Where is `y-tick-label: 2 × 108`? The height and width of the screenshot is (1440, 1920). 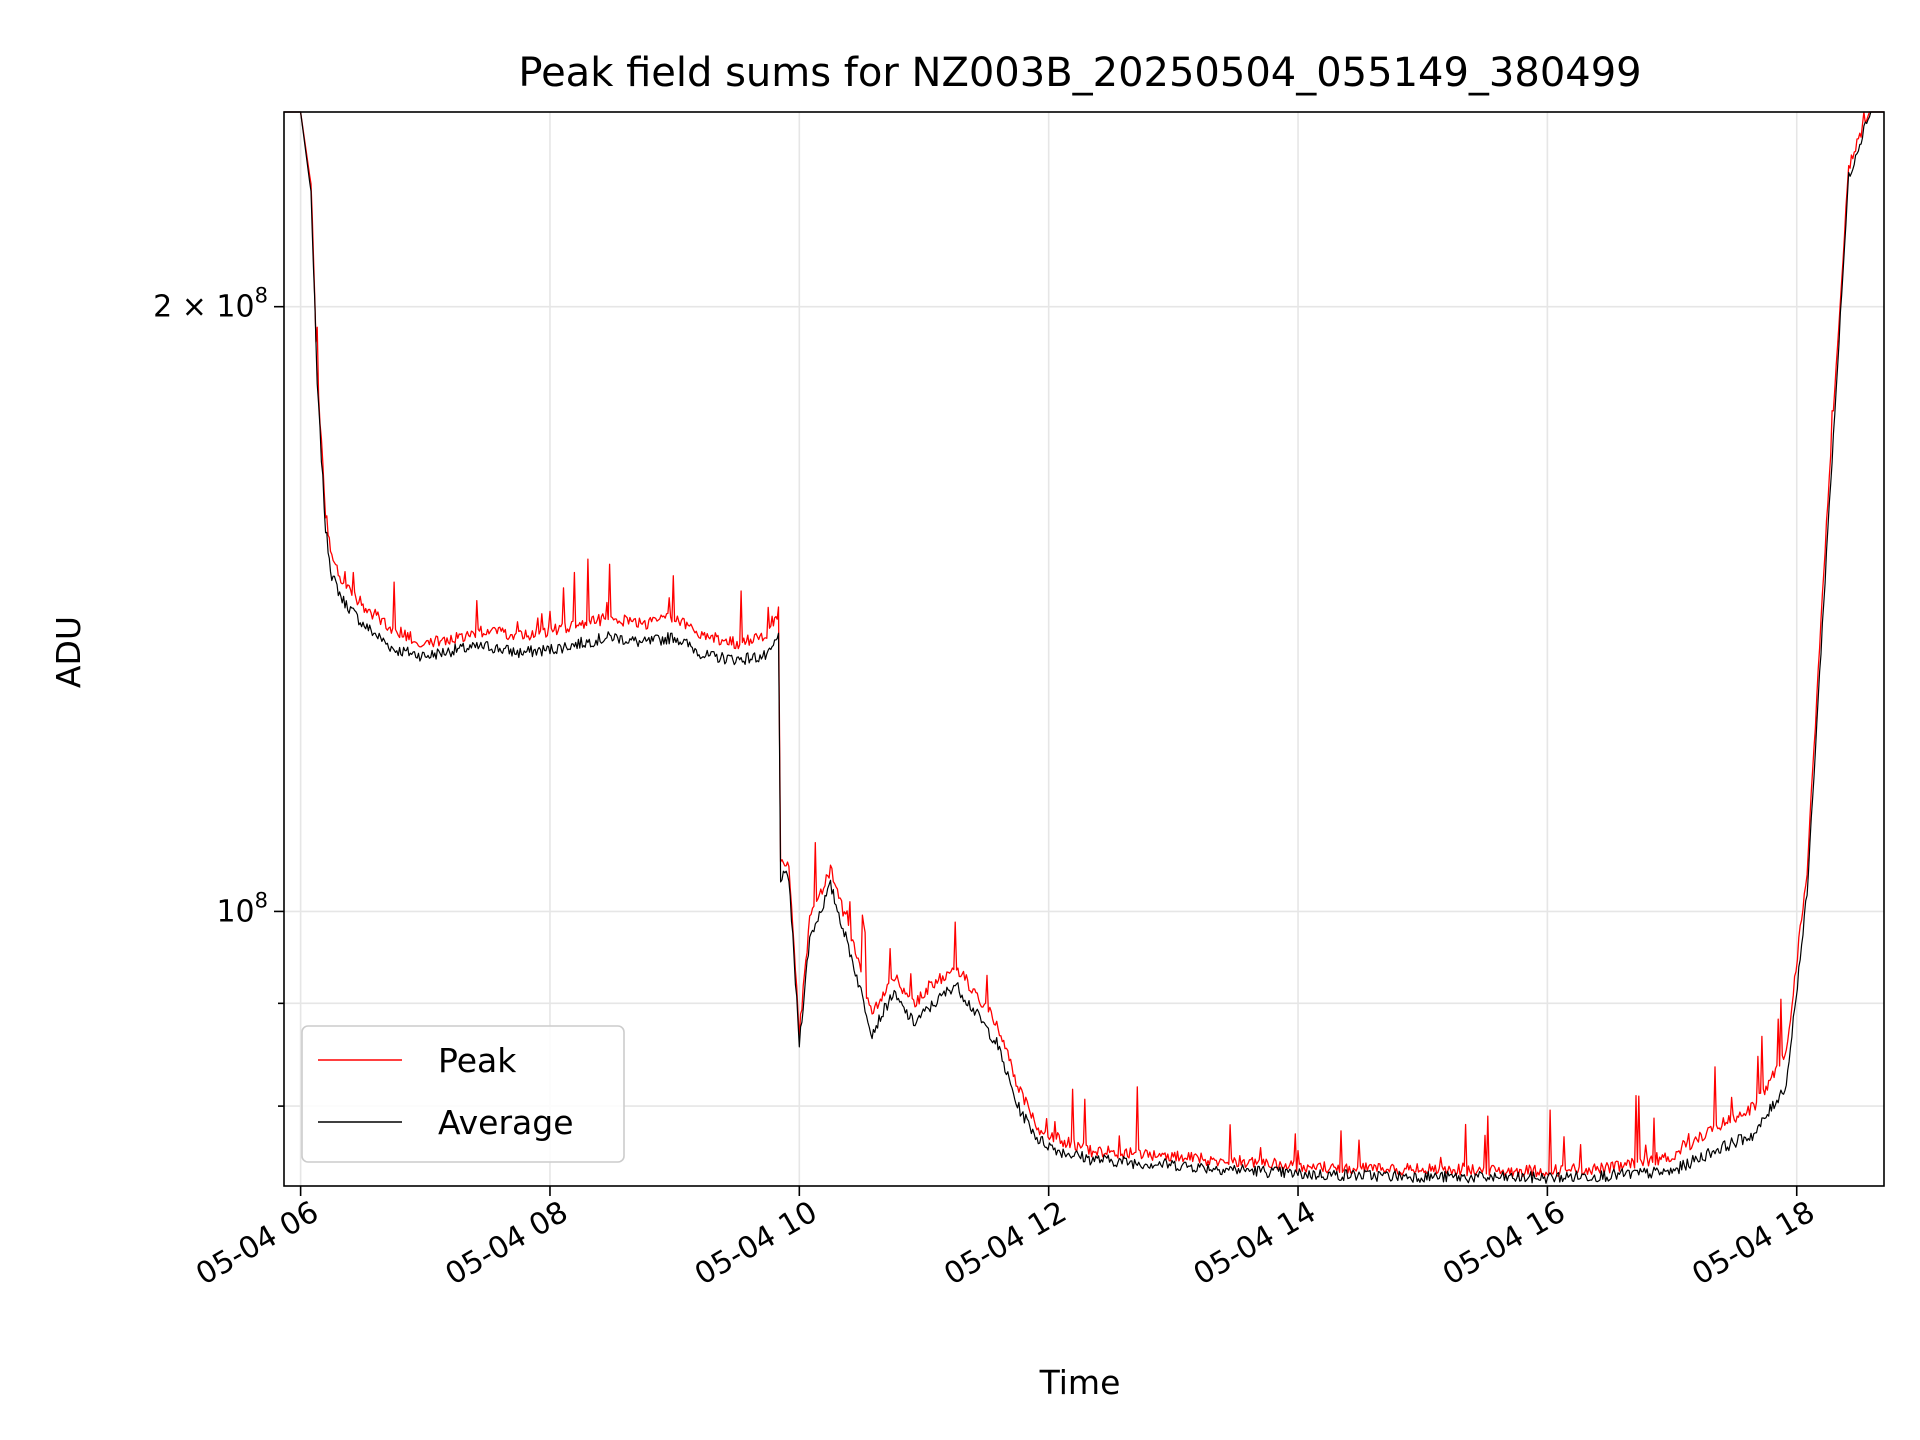 y-tick-label: 2 × 108 is located at coordinates (210, 304).